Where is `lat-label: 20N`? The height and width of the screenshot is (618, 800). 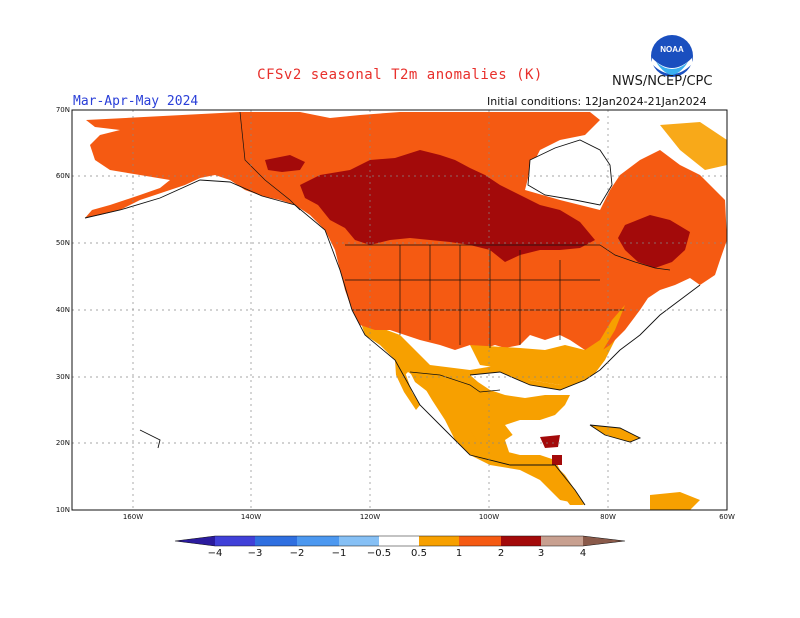
lat-label: 20N is located at coordinates (62, 443).